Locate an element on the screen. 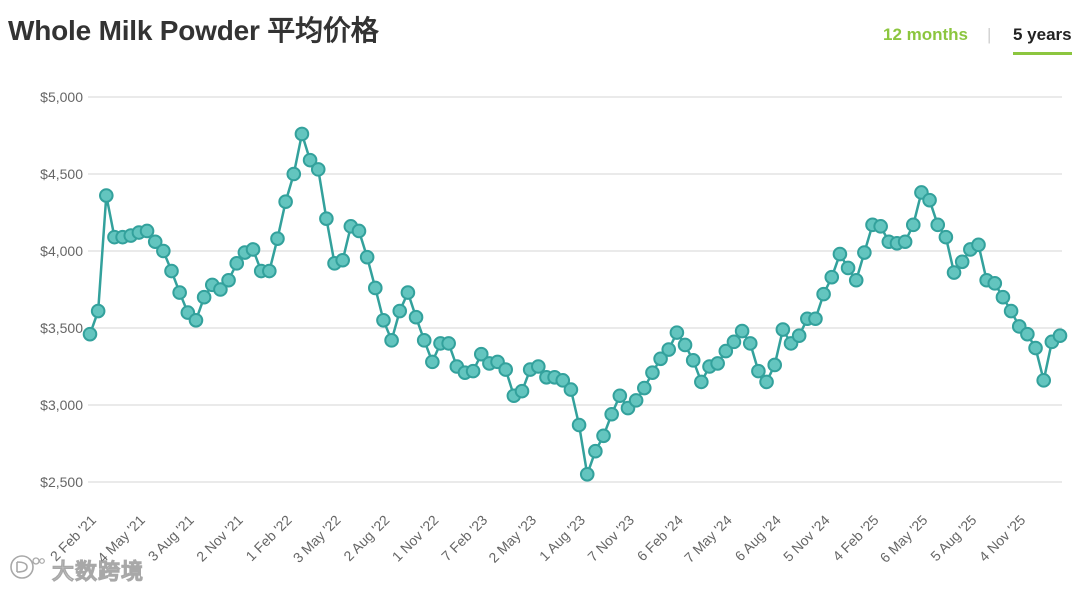 This screenshot has height=592, width=1080. x-tick-label: 5 Nov '24 is located at coordinates (806, 538).